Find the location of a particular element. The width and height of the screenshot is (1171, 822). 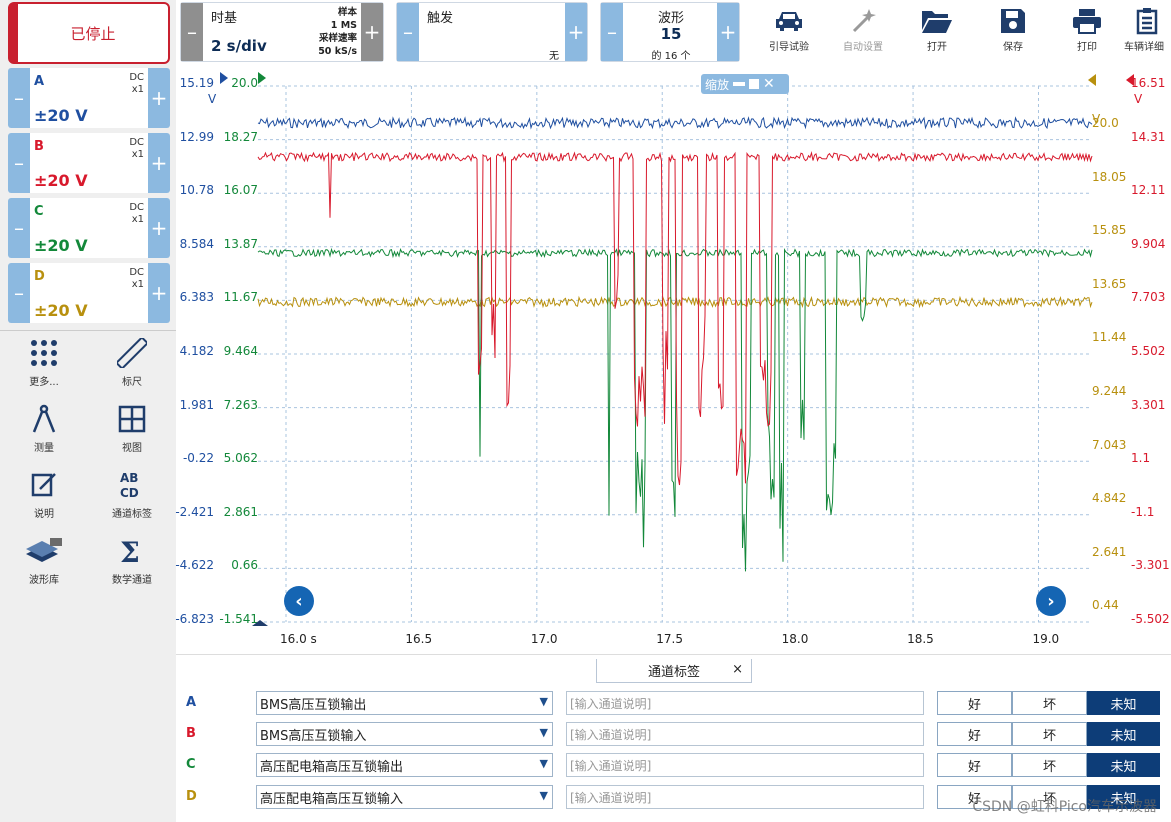

axis-c-tick-label: -1.541 is located at coordinates (238, 619).